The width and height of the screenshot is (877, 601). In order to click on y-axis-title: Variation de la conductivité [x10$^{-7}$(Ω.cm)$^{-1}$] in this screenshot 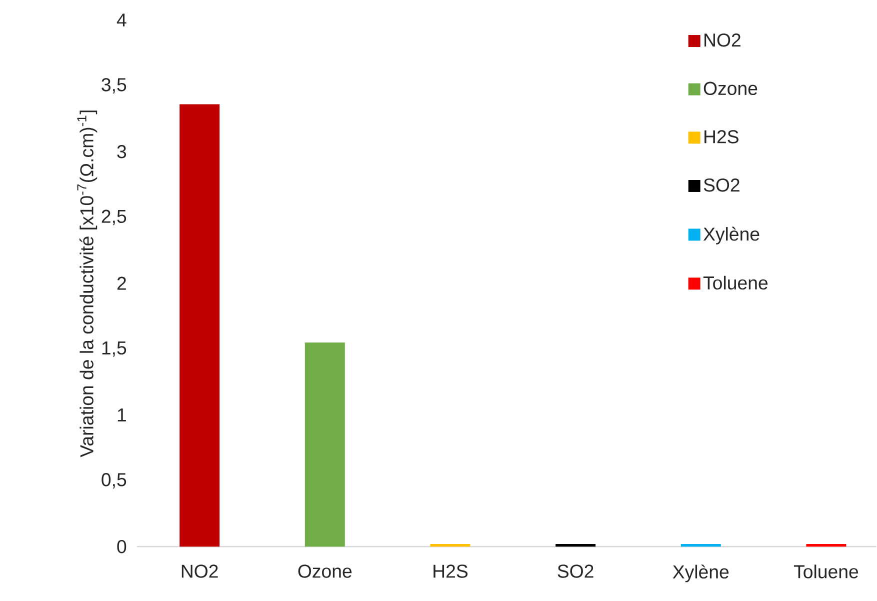, I will do `click(87, 284)`.